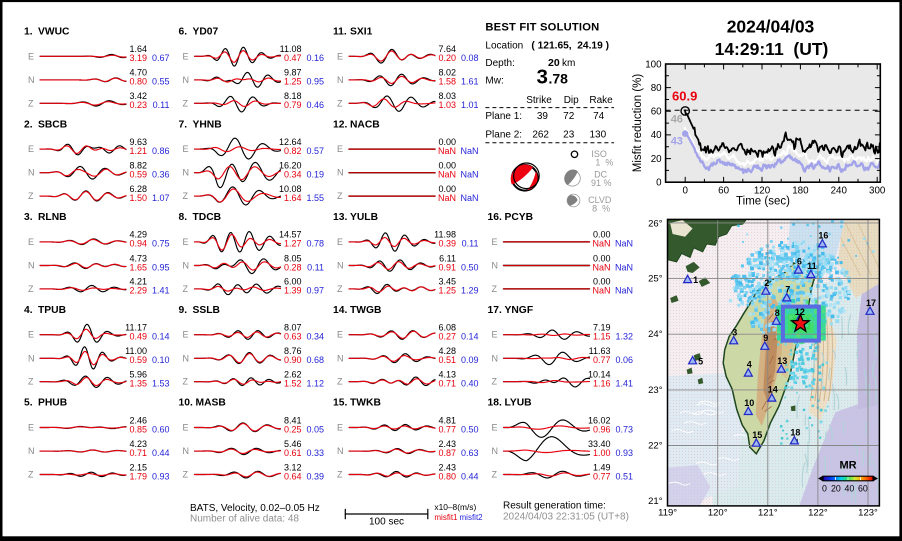 This screenshot has height=541, width=902. Describe the element at coordinates (503, 135) in the screenshot. I see `svg-text: Plane 2:` at that location.